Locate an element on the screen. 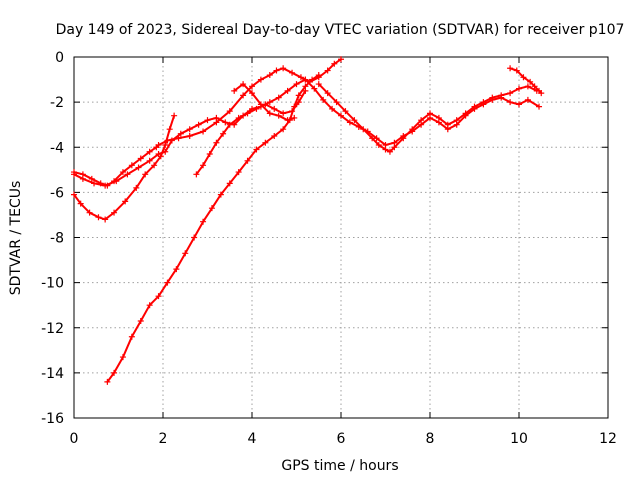 This screenshot has height=480, width=640. y-tick-label: -12 is located at coordinates (52, 329).